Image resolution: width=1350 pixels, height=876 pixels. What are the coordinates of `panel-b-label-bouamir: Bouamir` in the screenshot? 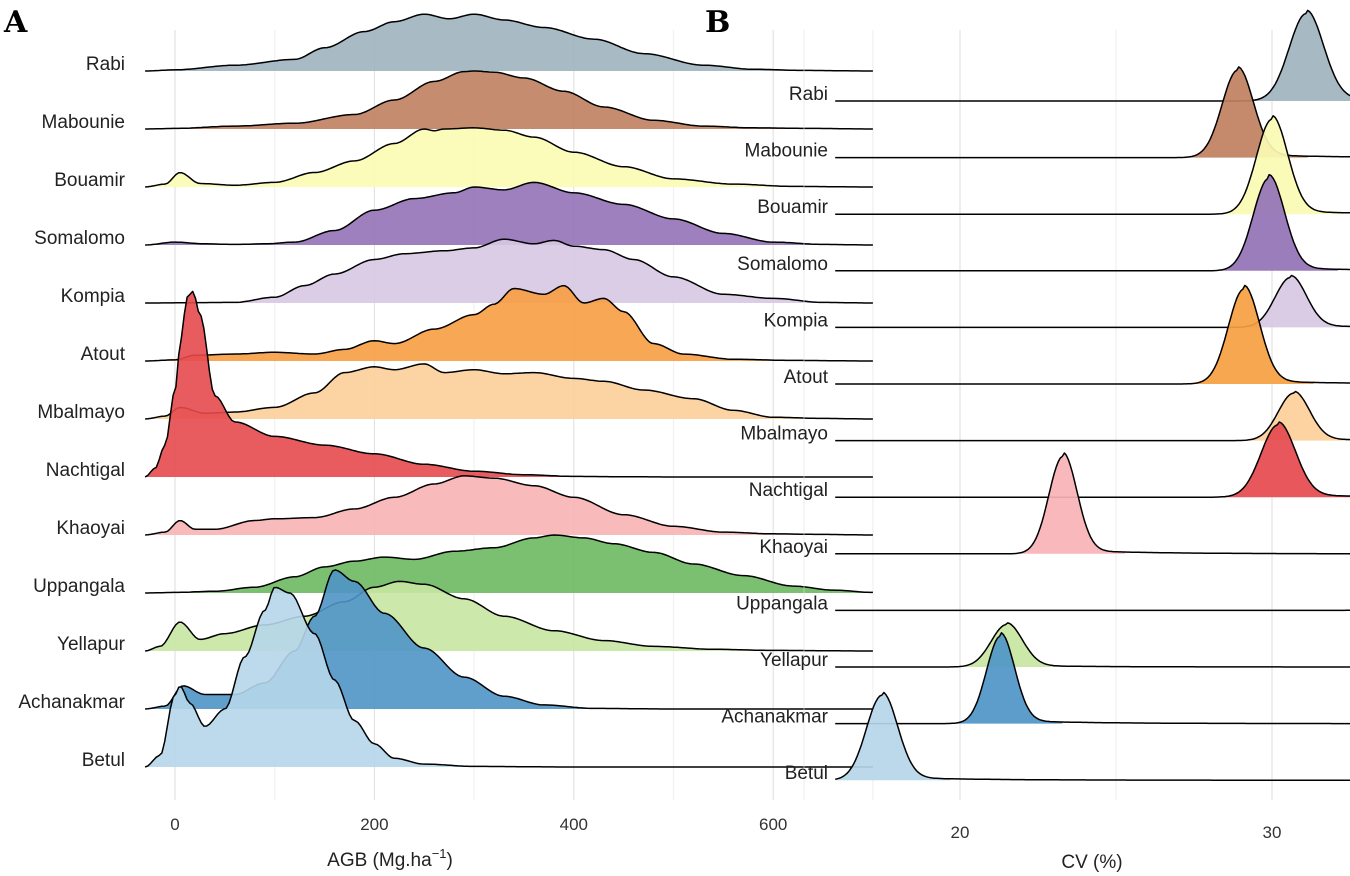 It's located at (792, 207).